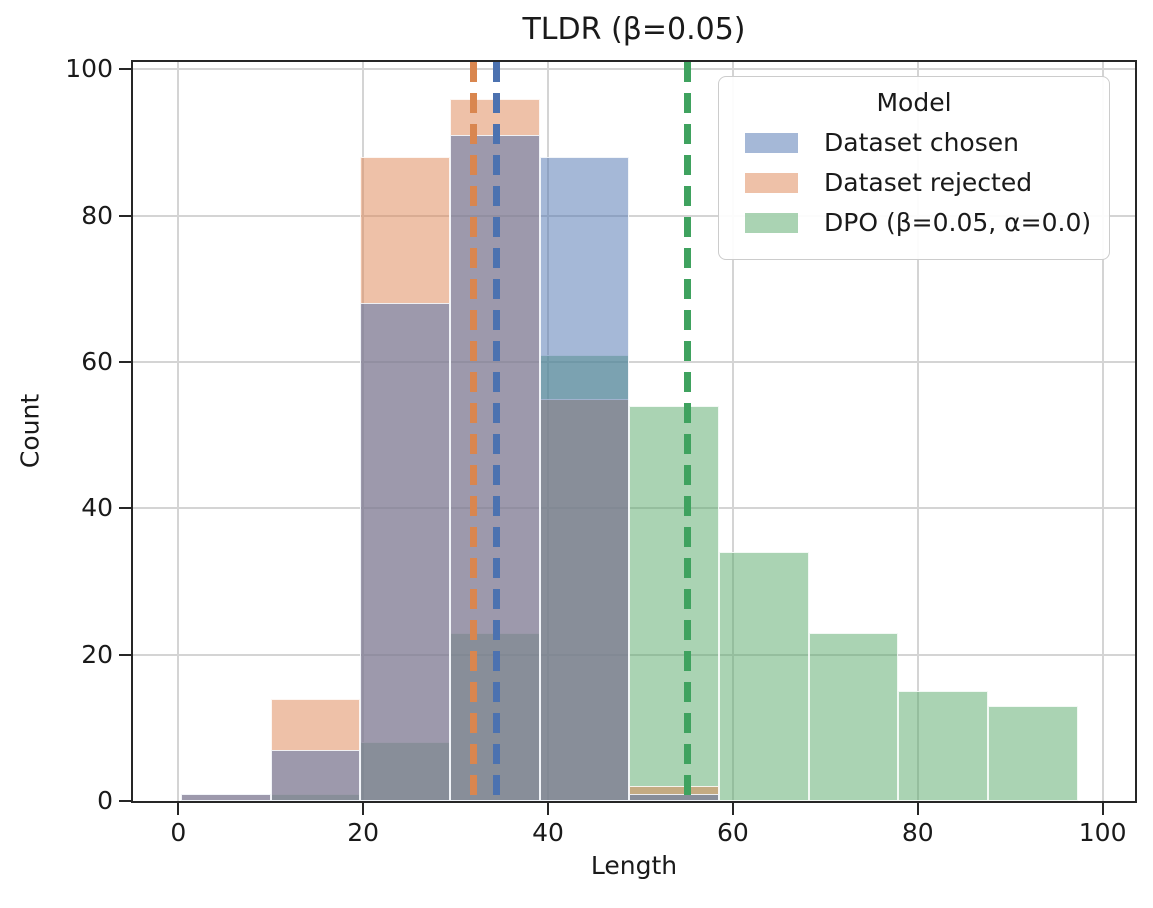 This screenshot has width=1153, height=908. What do you see at coordinates (405, 552) in the screenshot?
I see `bar-chosen-bin2` at bounding box center [405, 552].